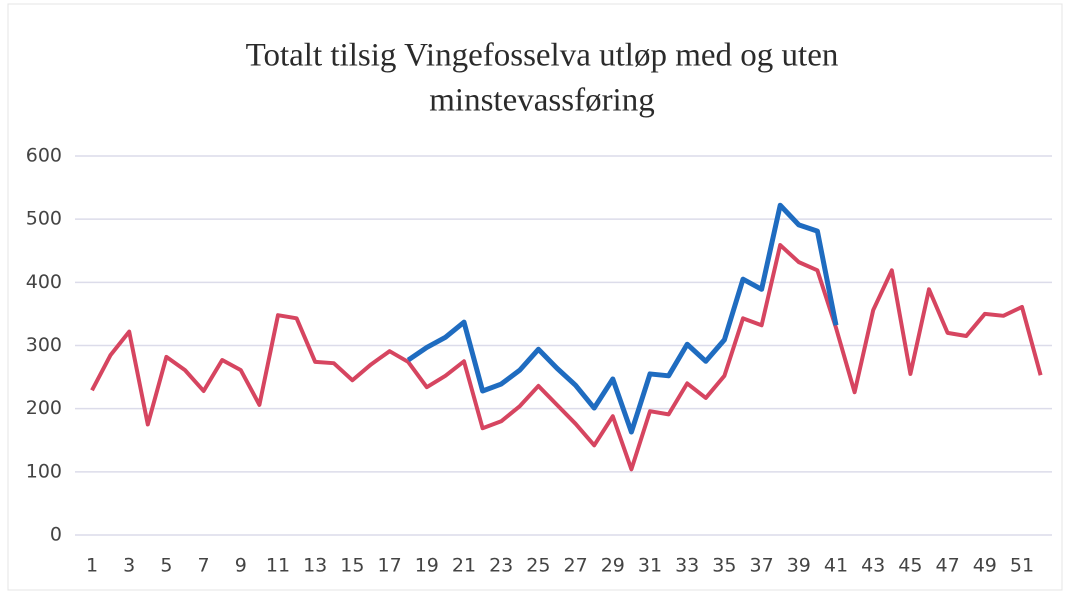 This screenshot has height=594, width=1070. Describe the element at coordinates (315, 566) in the screenshot. I see `x-tick-label: 13` at that location.